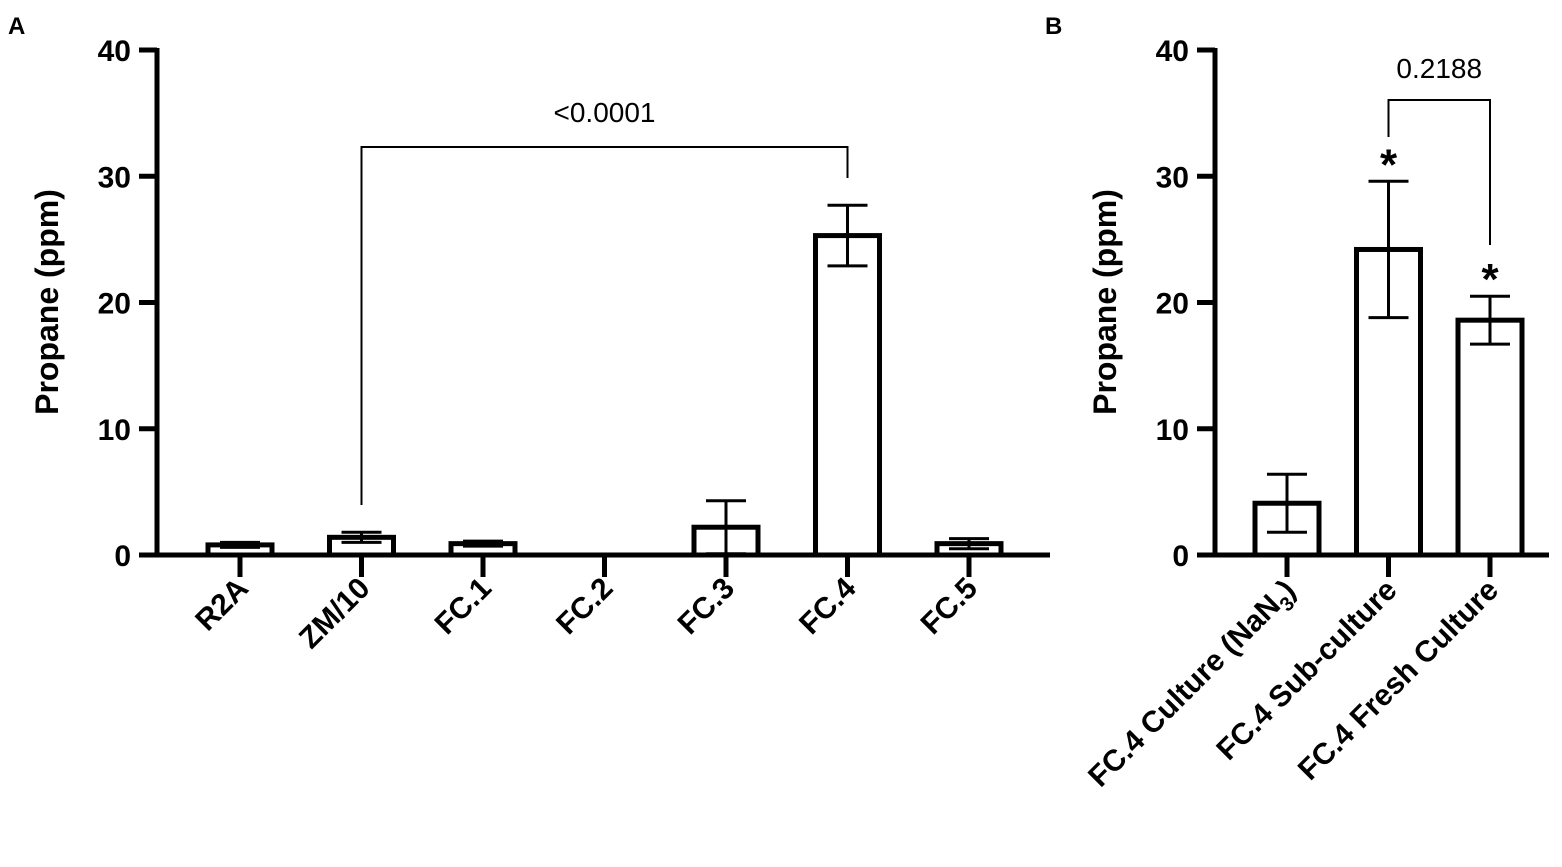 This screenshot has height=867, width=1562. I want to click on x-tick-label: FC.4, so click(828, 606).